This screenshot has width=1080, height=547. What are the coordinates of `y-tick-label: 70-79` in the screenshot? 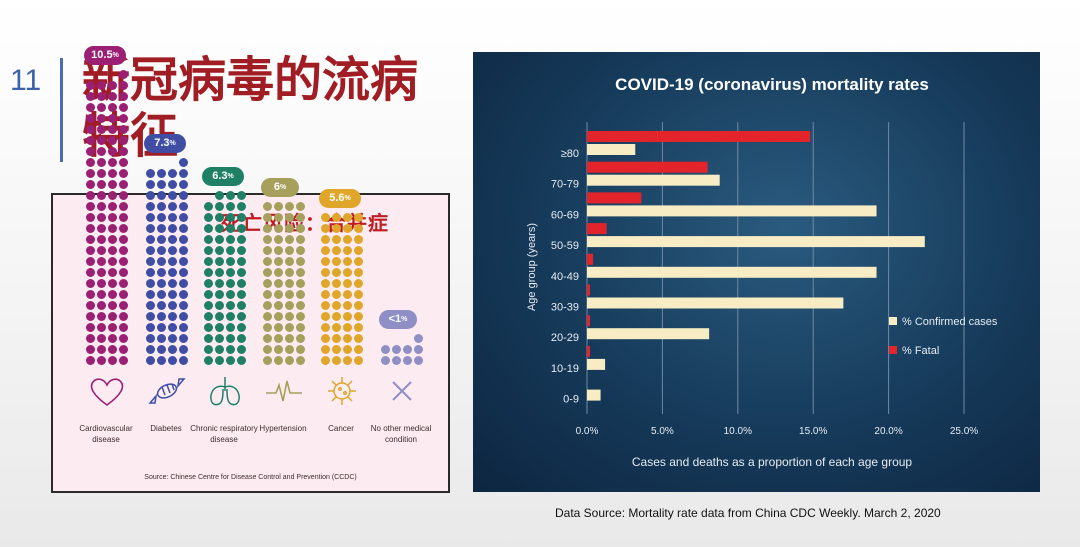 It's located at (565, 185).